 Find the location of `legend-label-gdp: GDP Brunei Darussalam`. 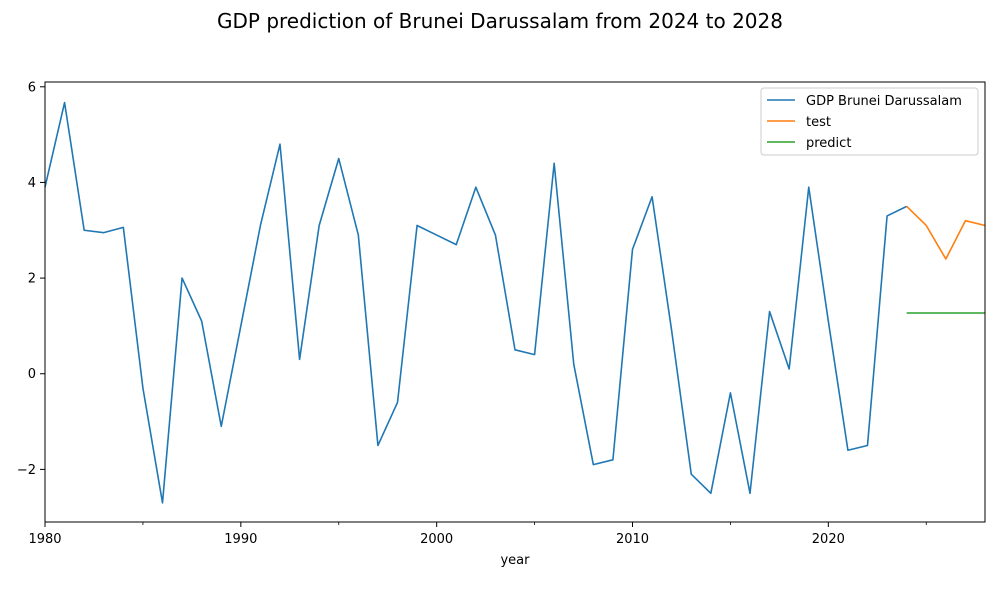

legend-label-gdp: GDP Brunei Darussalam is located at coordinates (884, 101).